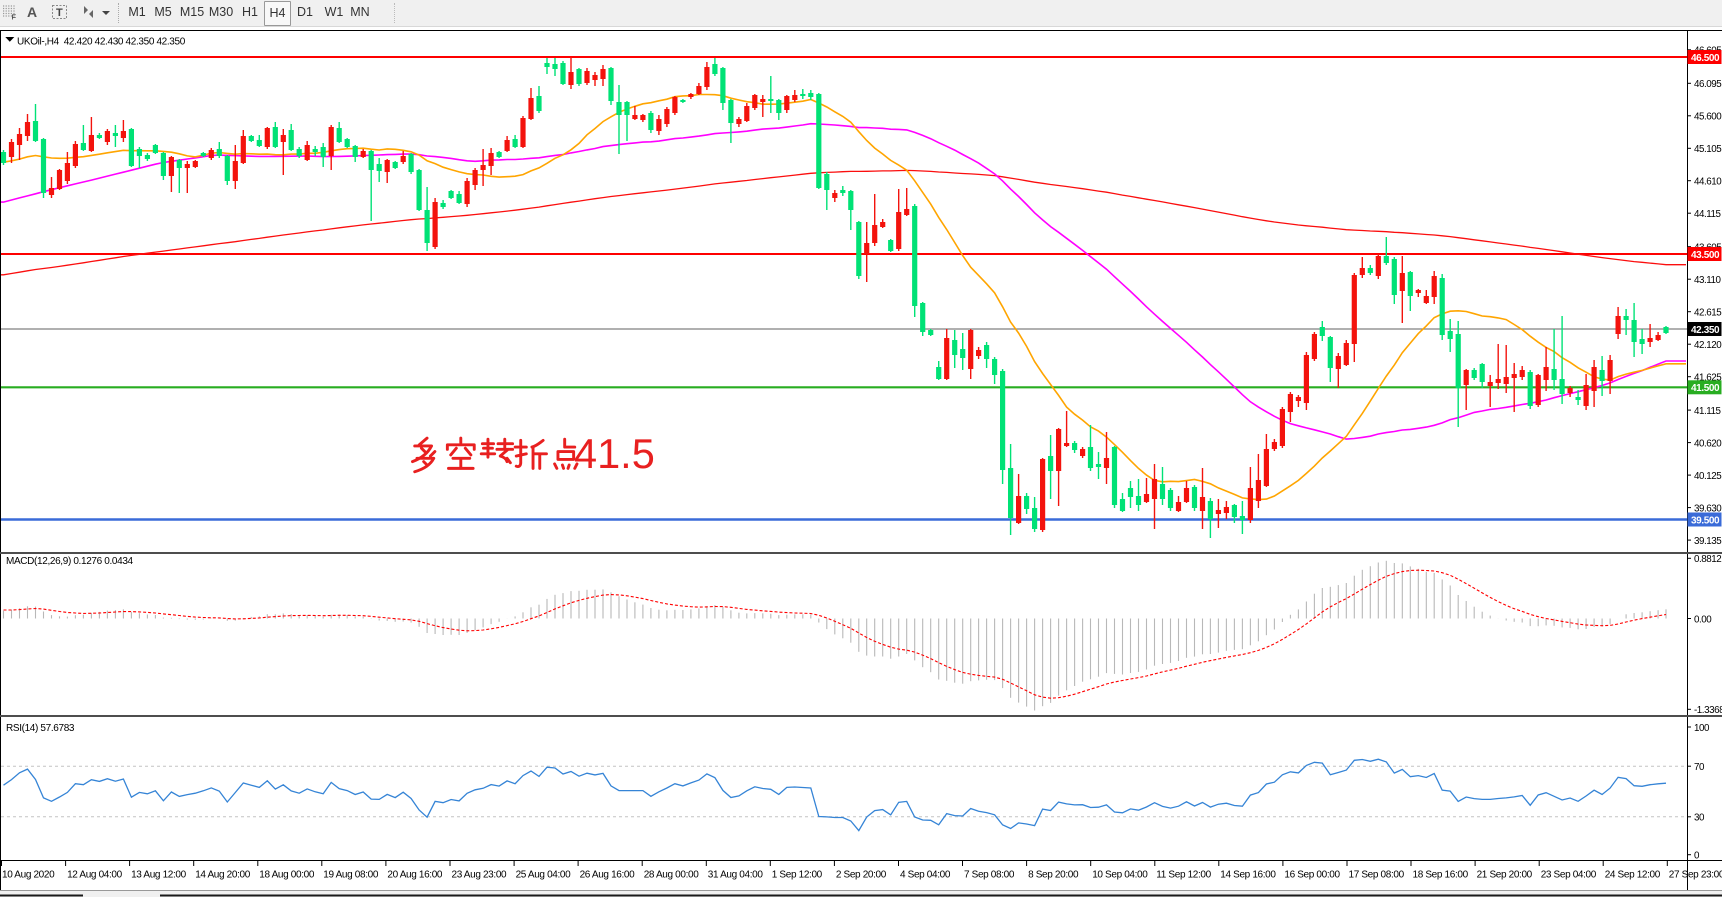  What do you see at coordinates (1248, 875) in the screenshot?
I see `svg-text: 14 Sep 16:00` at bounding box center [1248, 875].